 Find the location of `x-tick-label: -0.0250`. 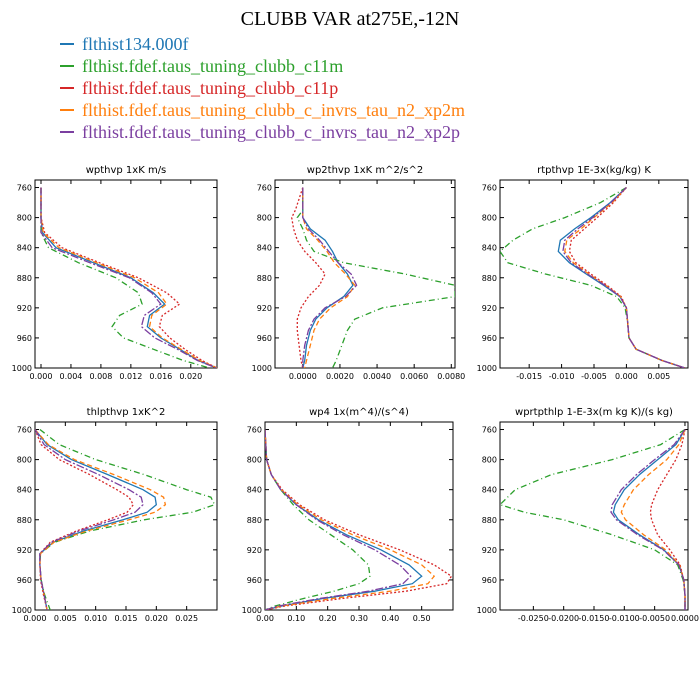

x-tick-label: -0.0250 is located at coordinates (533, 618).